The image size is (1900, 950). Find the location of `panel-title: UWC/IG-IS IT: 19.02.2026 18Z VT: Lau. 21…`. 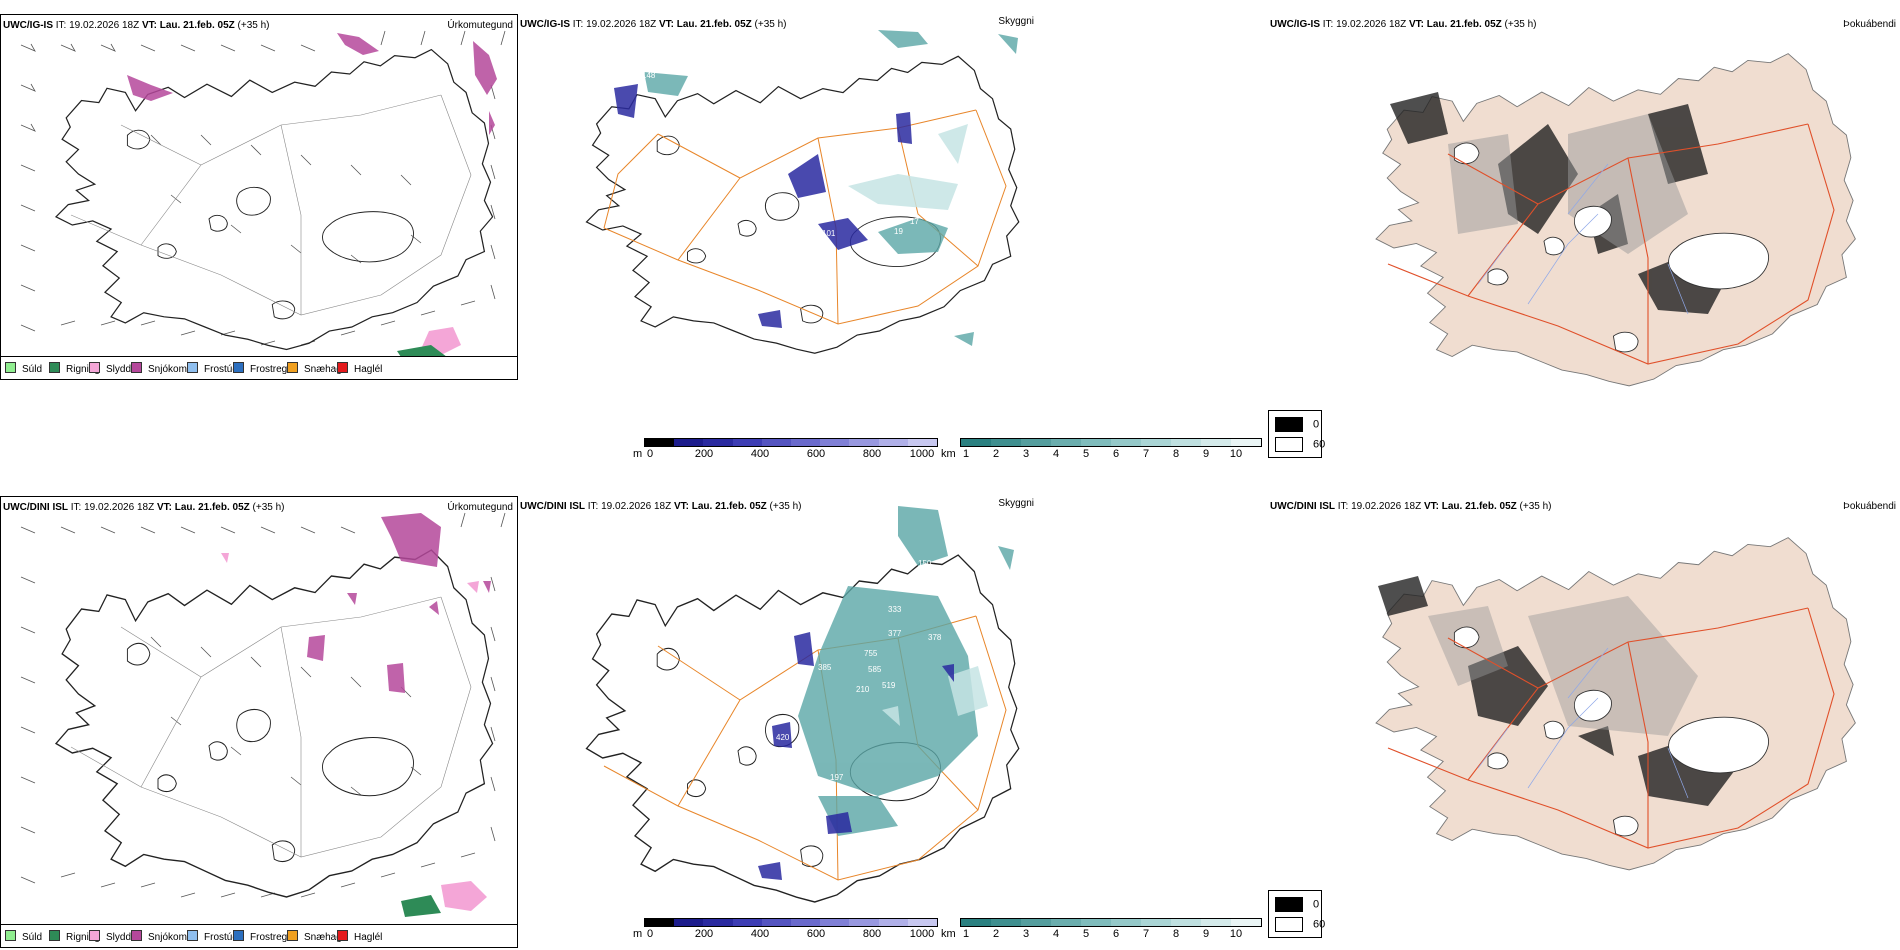

panel-title: UWC/IG-IS IT: 19.02.2026 18Z VT: Lau. 21… is located at coordinates (1403, 24).